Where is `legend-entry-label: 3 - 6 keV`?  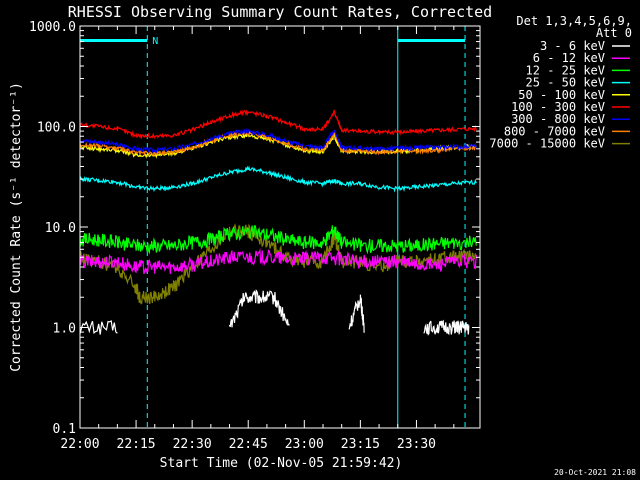
legend-entry-label: 3 - 6 keV is located at coordinates (572, 46).